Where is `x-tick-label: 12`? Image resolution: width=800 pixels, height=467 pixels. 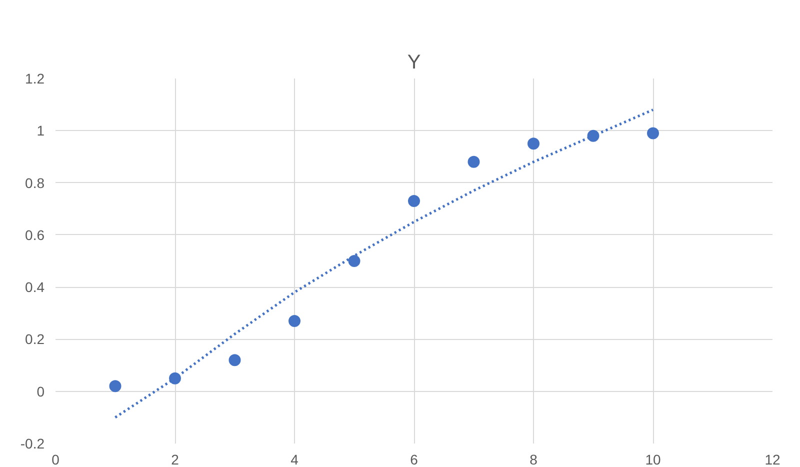 x-tick-label: 12 is located at coordinates (772, 459).